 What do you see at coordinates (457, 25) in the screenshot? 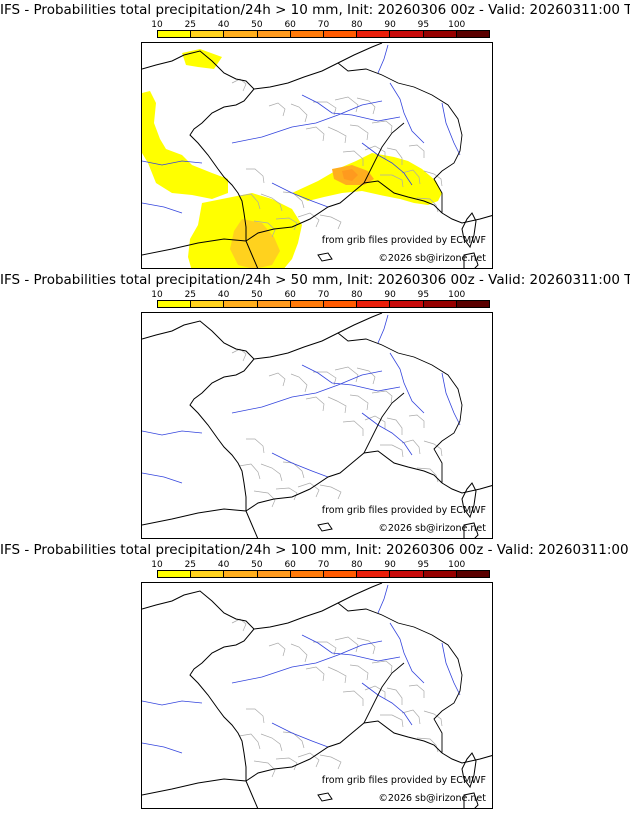
I see `legend-tick-label: 100` at bounding box center [457, 25].